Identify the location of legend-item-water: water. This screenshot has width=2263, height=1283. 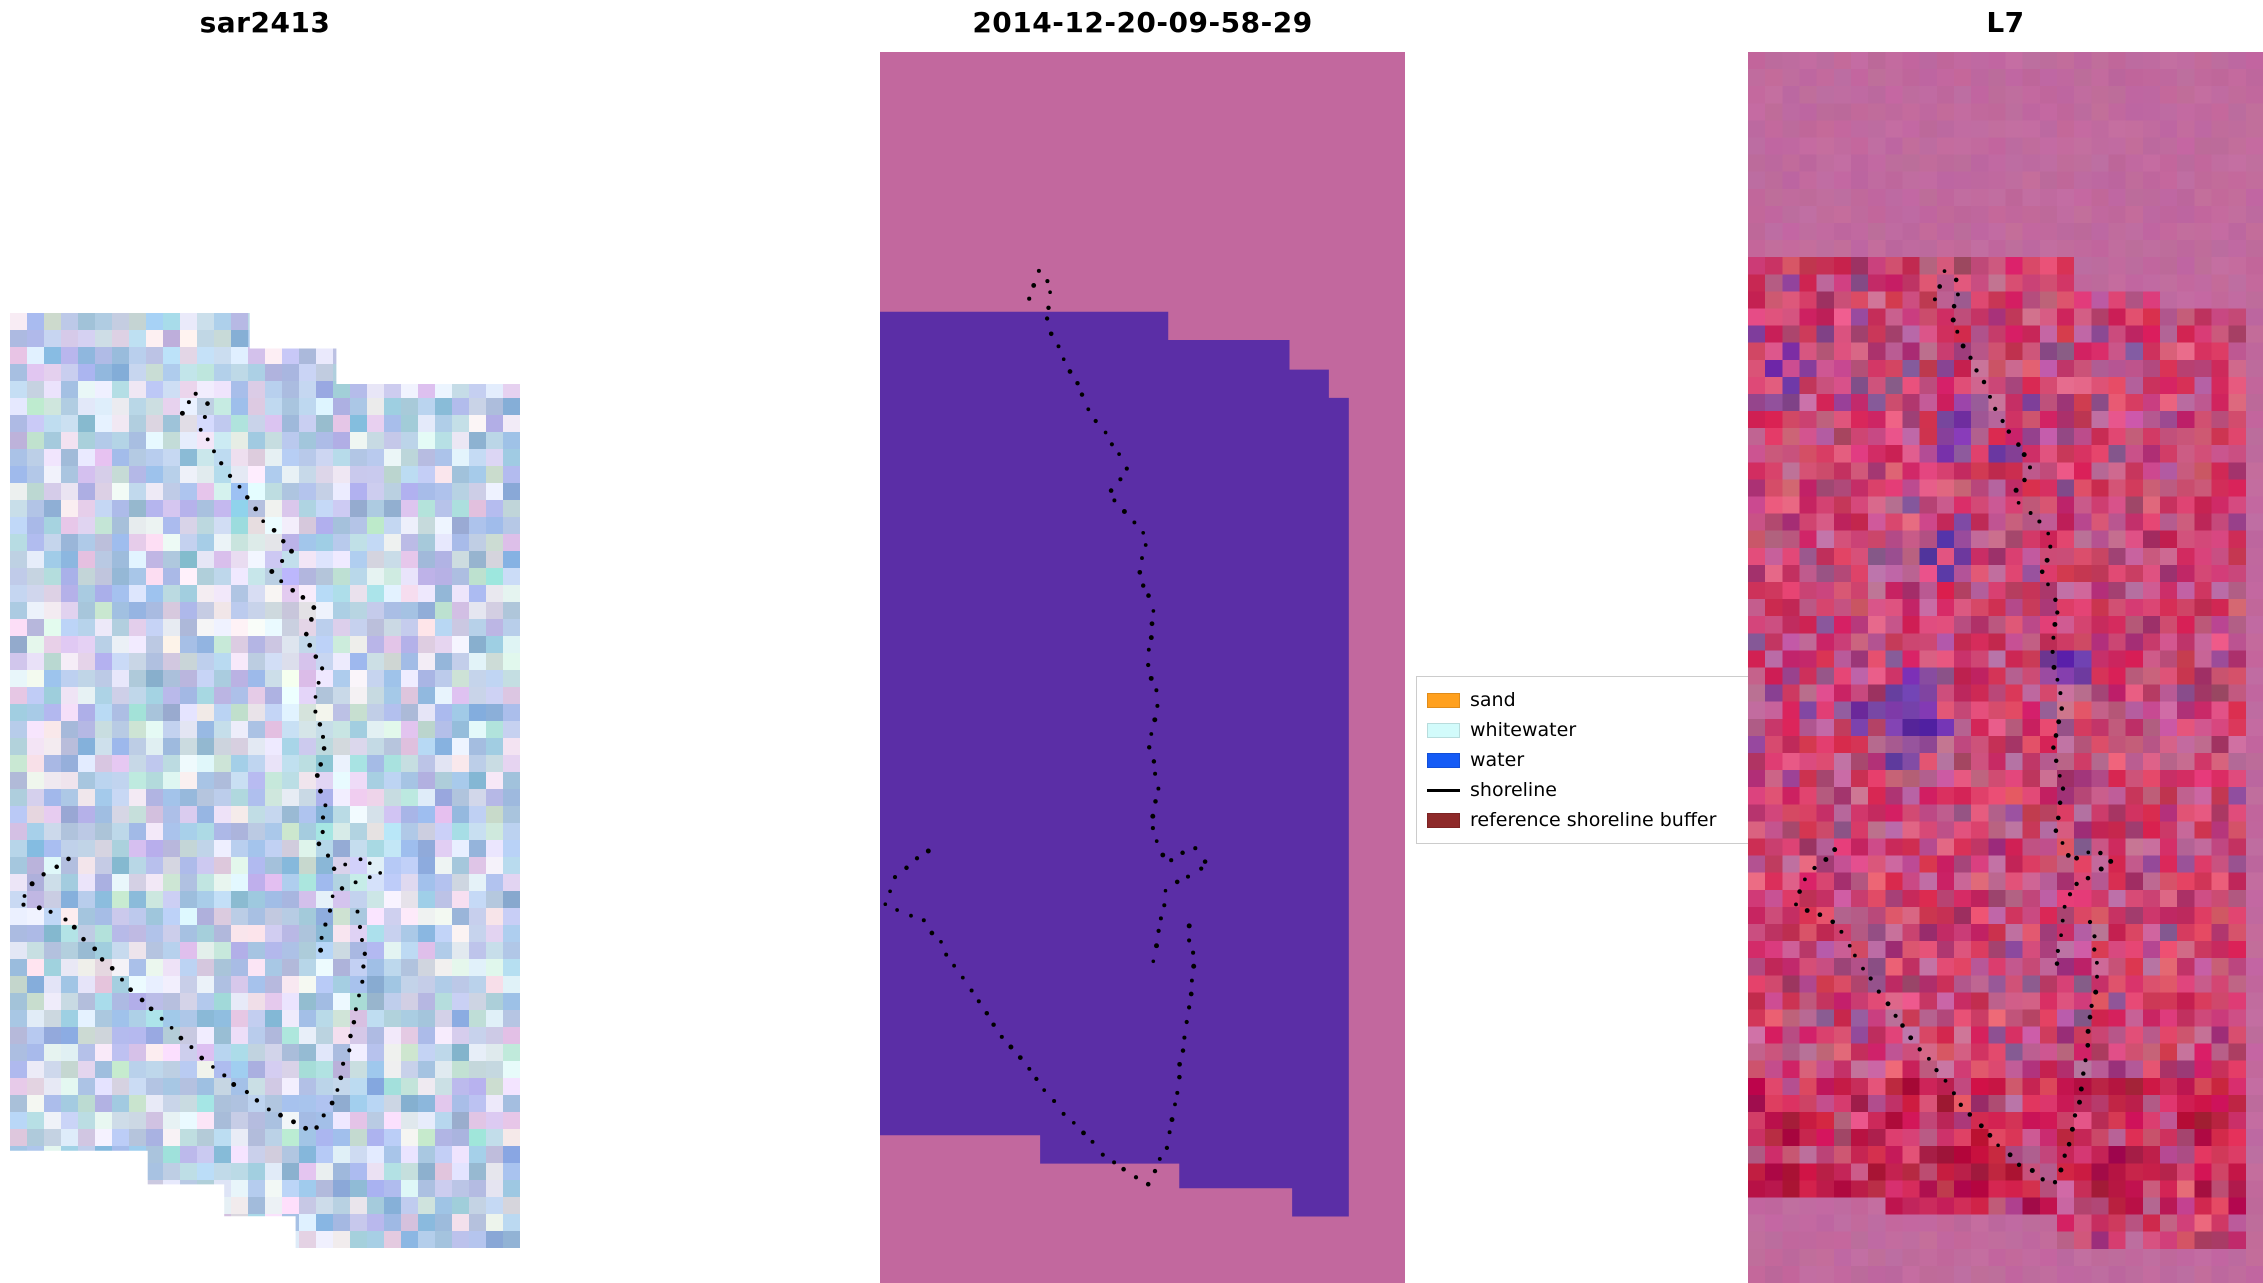
(1590, 760).